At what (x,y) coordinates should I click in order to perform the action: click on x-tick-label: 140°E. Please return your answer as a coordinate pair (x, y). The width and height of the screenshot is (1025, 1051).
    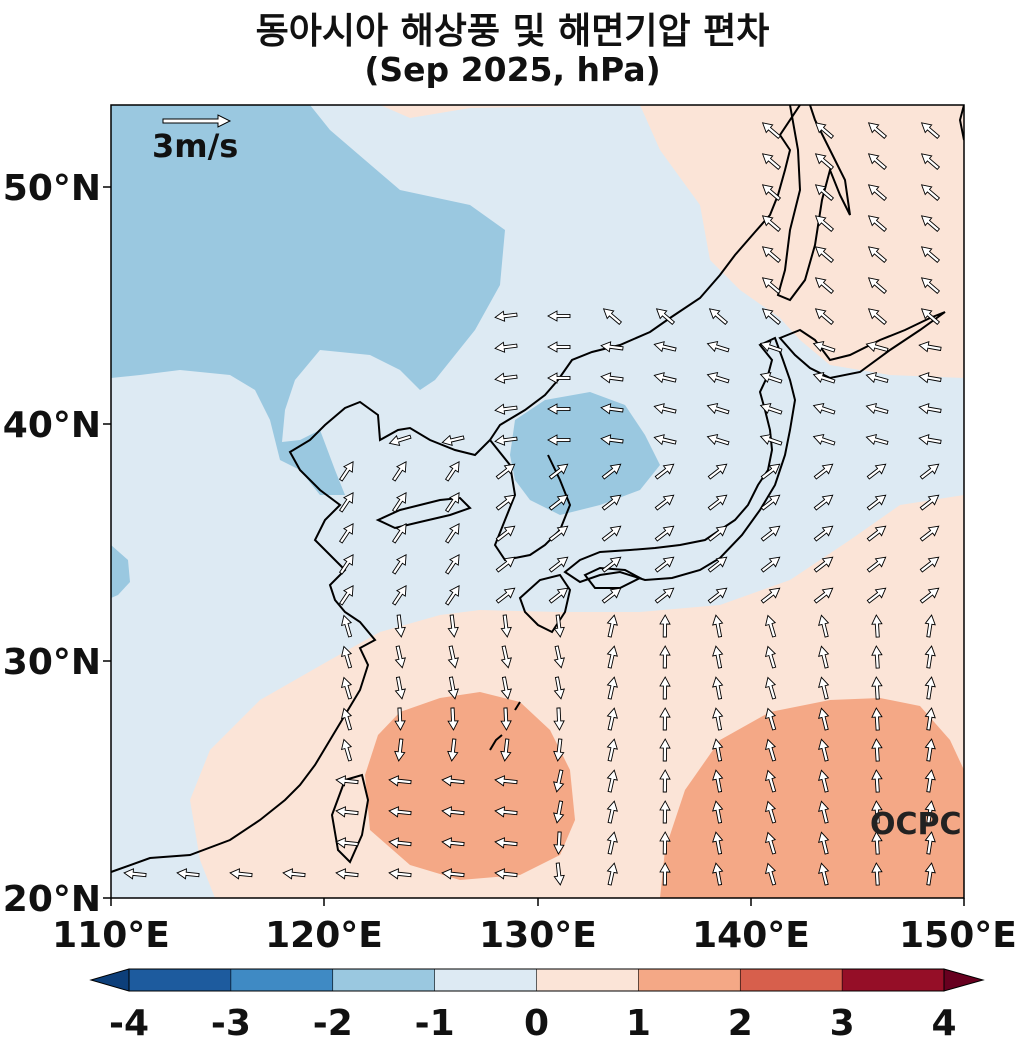
    Looking at the image, I should click on (751, 935).